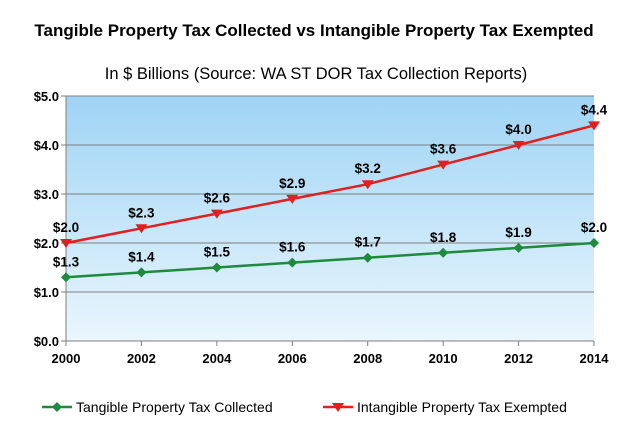 Image resolution: width=624 pixels, height=438 pixels. Describe the element at coordinates (443, 237) in the screenshot. I see `data-label: $1.8` at that location.